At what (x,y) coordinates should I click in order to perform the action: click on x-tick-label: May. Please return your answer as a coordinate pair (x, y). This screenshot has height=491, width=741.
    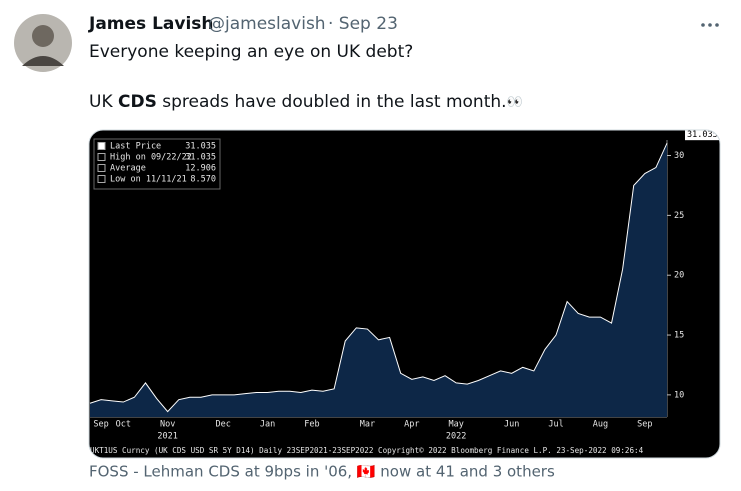
    Looking at the image, I should click on (455, 425).